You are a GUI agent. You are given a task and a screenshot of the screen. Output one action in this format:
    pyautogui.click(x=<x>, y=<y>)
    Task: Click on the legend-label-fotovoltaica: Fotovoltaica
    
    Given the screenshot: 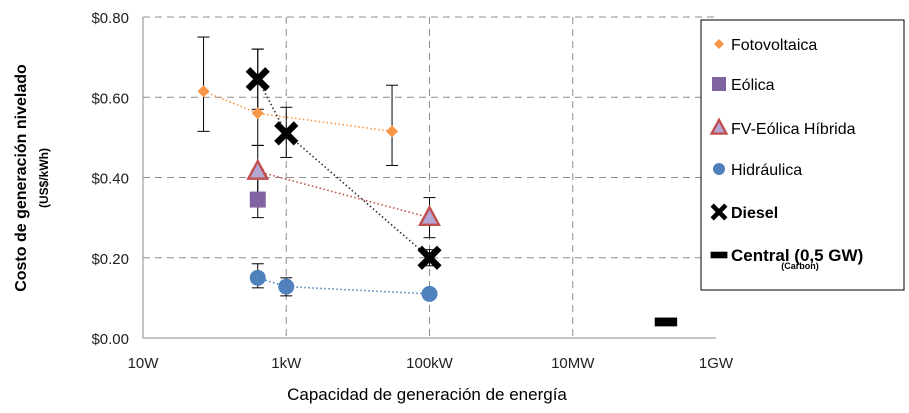 What is the action you would take?
    pyautogui.click(x=774, y=45)
    